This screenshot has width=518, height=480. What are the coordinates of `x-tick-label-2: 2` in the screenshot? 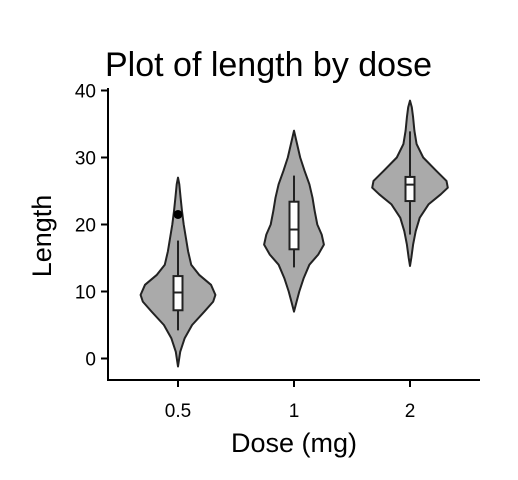 It's located at (410, 411).